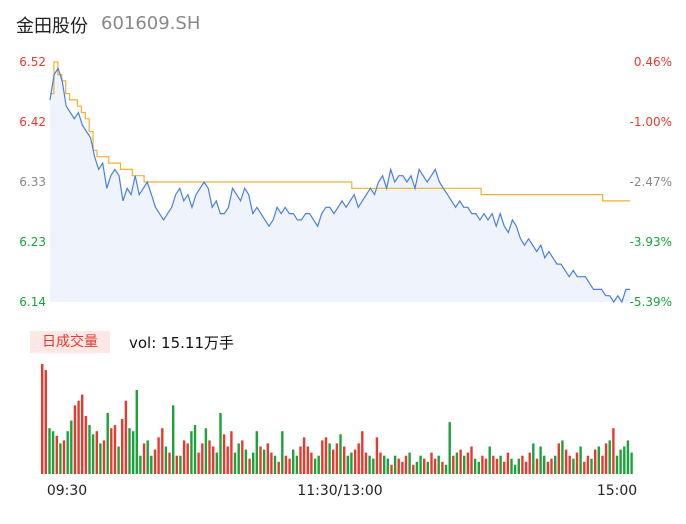 This screenshot has width=686, height=524. What do you see at coordinates (181, 343) in the screenshot?
I see `volume-summary: vol: 15.11万手` at bounding box center [181, 343].